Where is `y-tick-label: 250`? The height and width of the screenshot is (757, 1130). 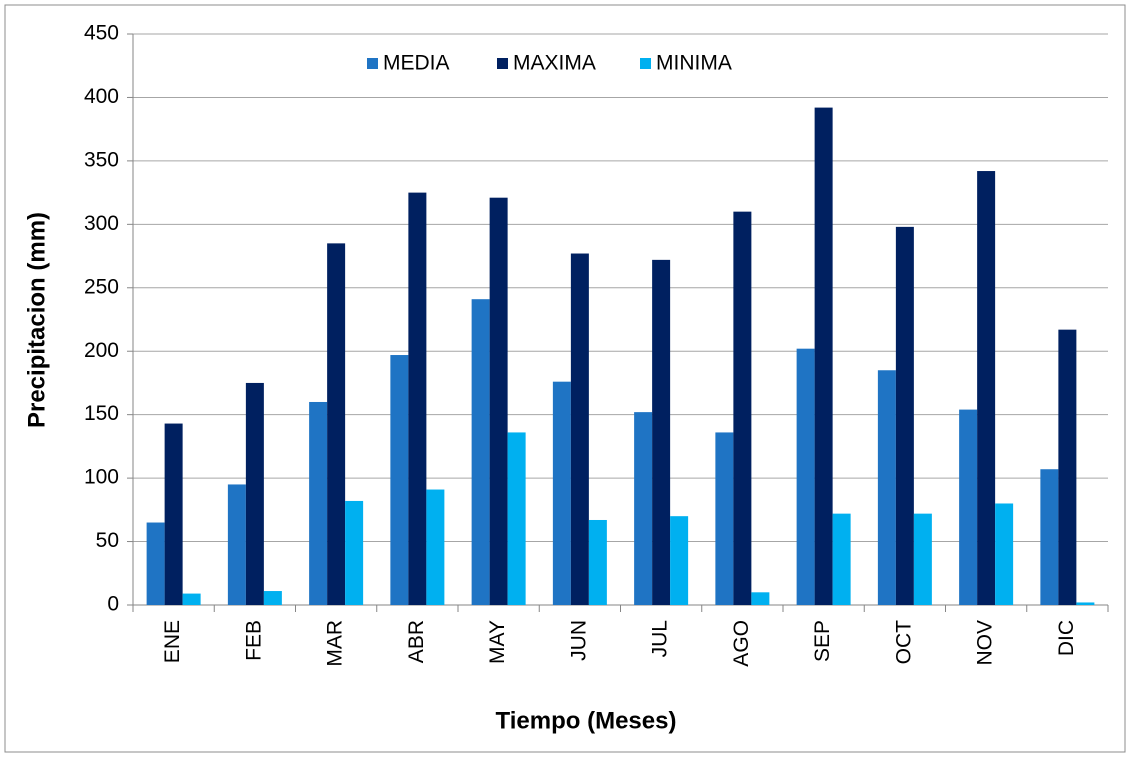 y-tick-label: 250 is located at coordinates (101, 286).